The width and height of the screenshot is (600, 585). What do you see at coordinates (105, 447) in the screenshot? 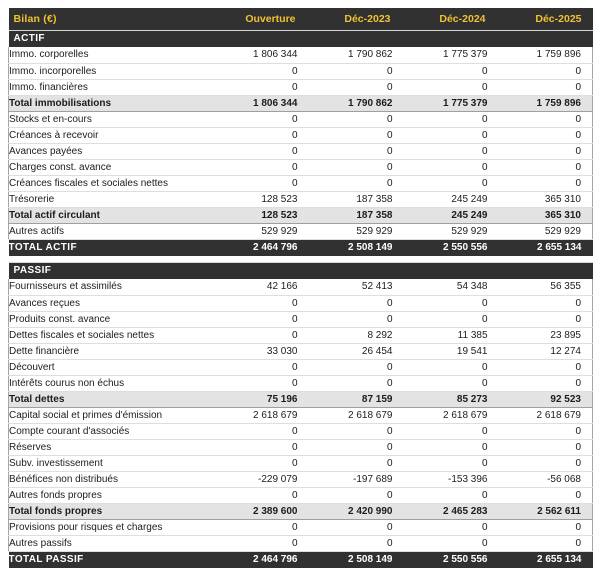
I see `row-label: Réserves` at bounding box center [105, 447].